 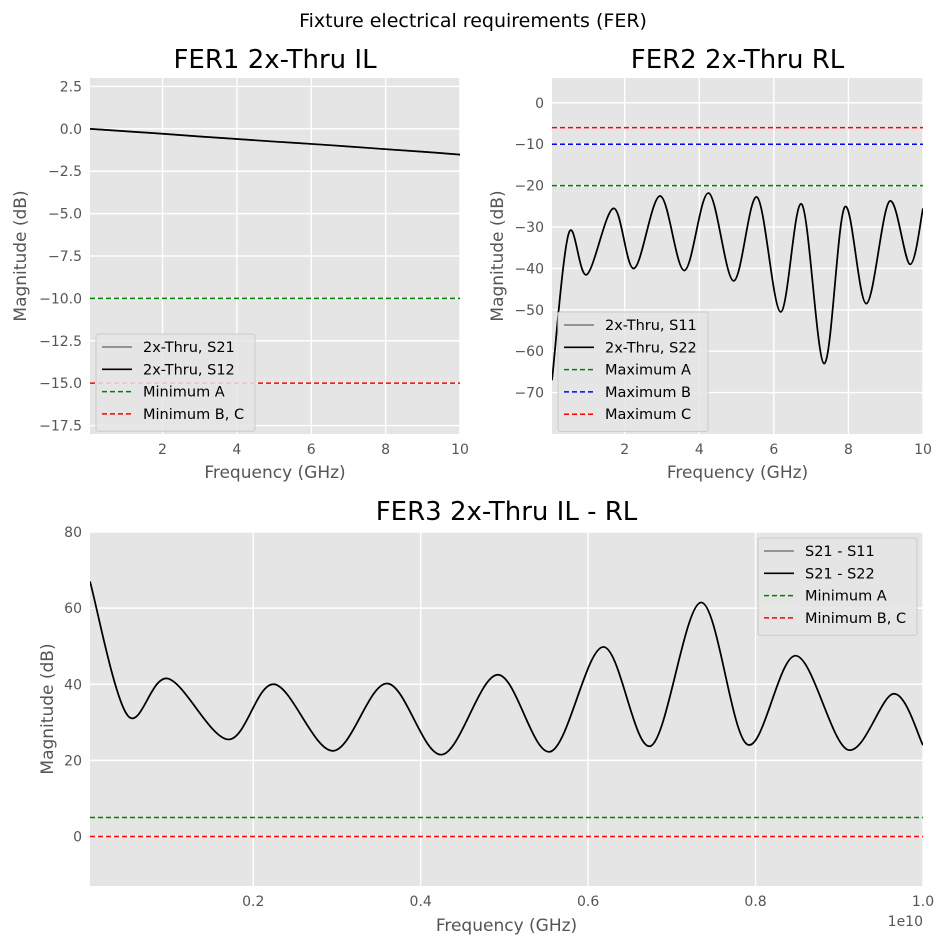 What do you see at coordinates (73, 685) in the screenshot?
I see `y-tick-label: 40` at bounding box center [73, 685].